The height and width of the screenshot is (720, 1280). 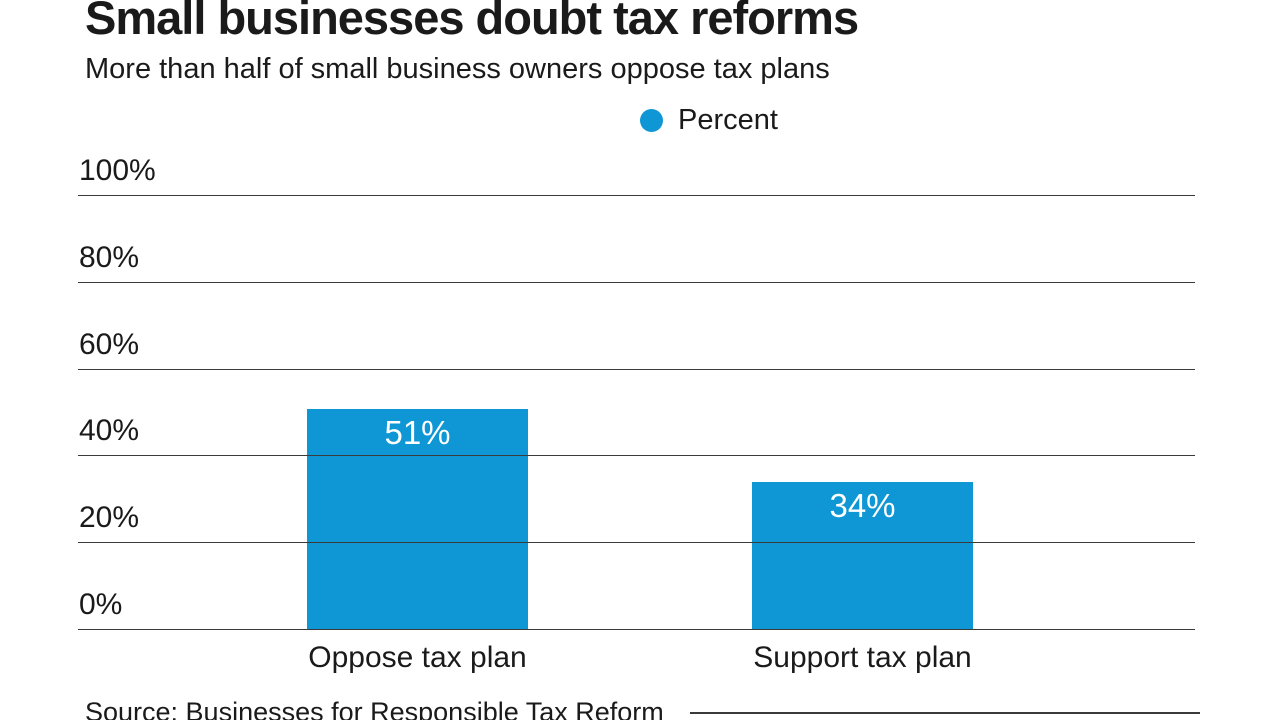 I want to click on y-tick-label: 40%, so click(x=109, y=431).